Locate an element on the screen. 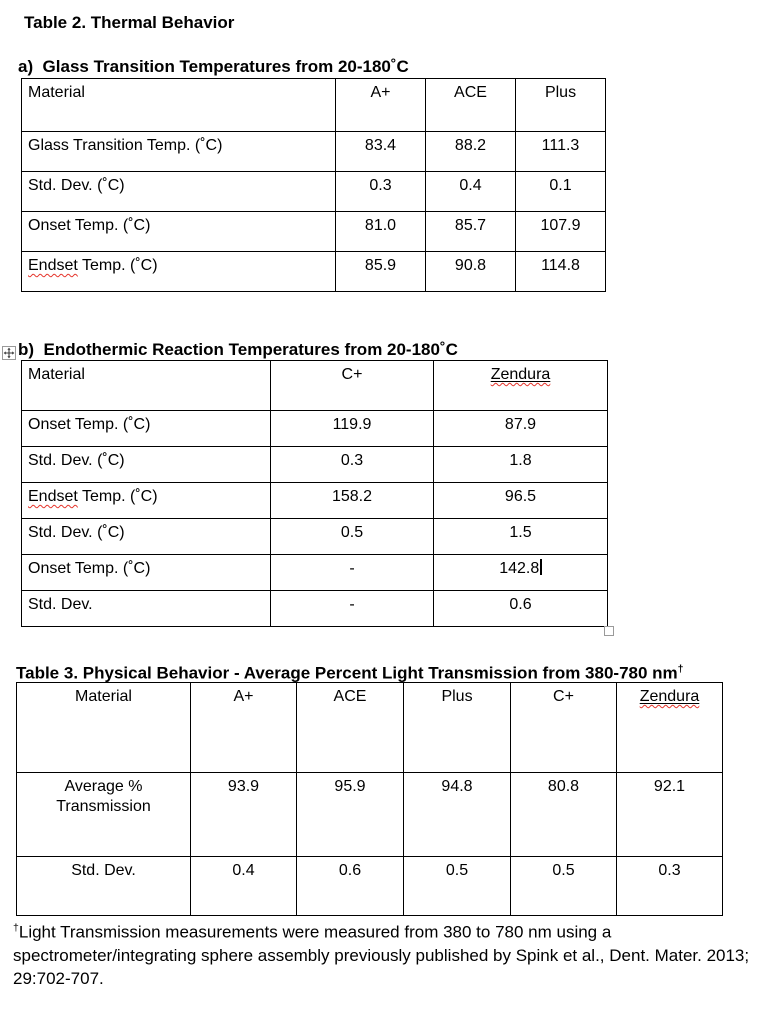  cell-value: 92.1 is located at coordinates (669, 814).